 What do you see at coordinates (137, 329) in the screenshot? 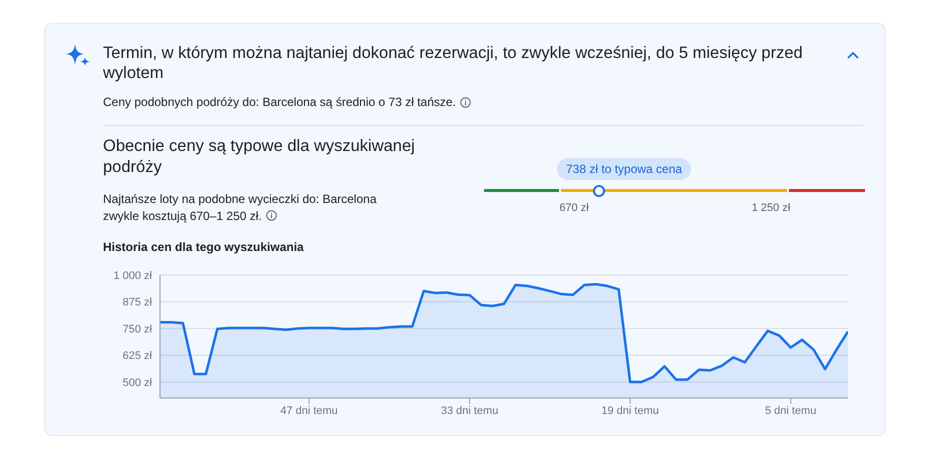
I see `y-tick-label: 750 zł` at bounding box center [137, 329].